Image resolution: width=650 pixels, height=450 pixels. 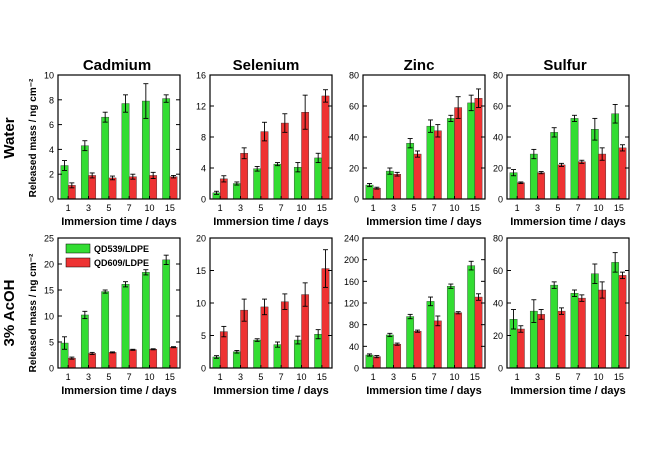 I want to click on legend-label-qd609: QD609/LDPE, so click(x=121, y=263).